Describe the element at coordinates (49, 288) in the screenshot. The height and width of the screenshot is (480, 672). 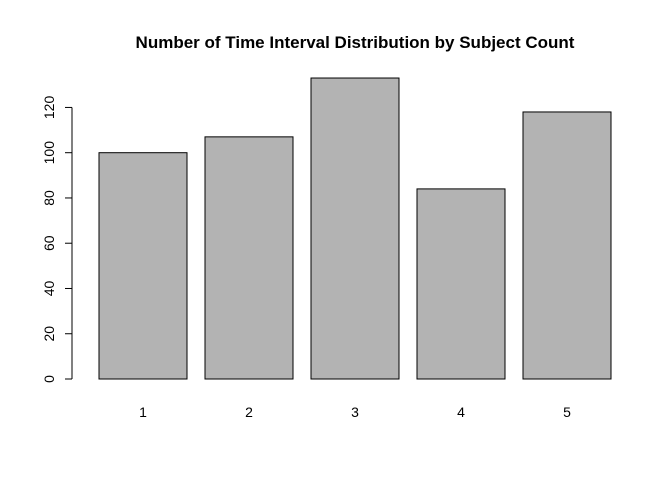
I see `y-tick-label: 40` at that location.